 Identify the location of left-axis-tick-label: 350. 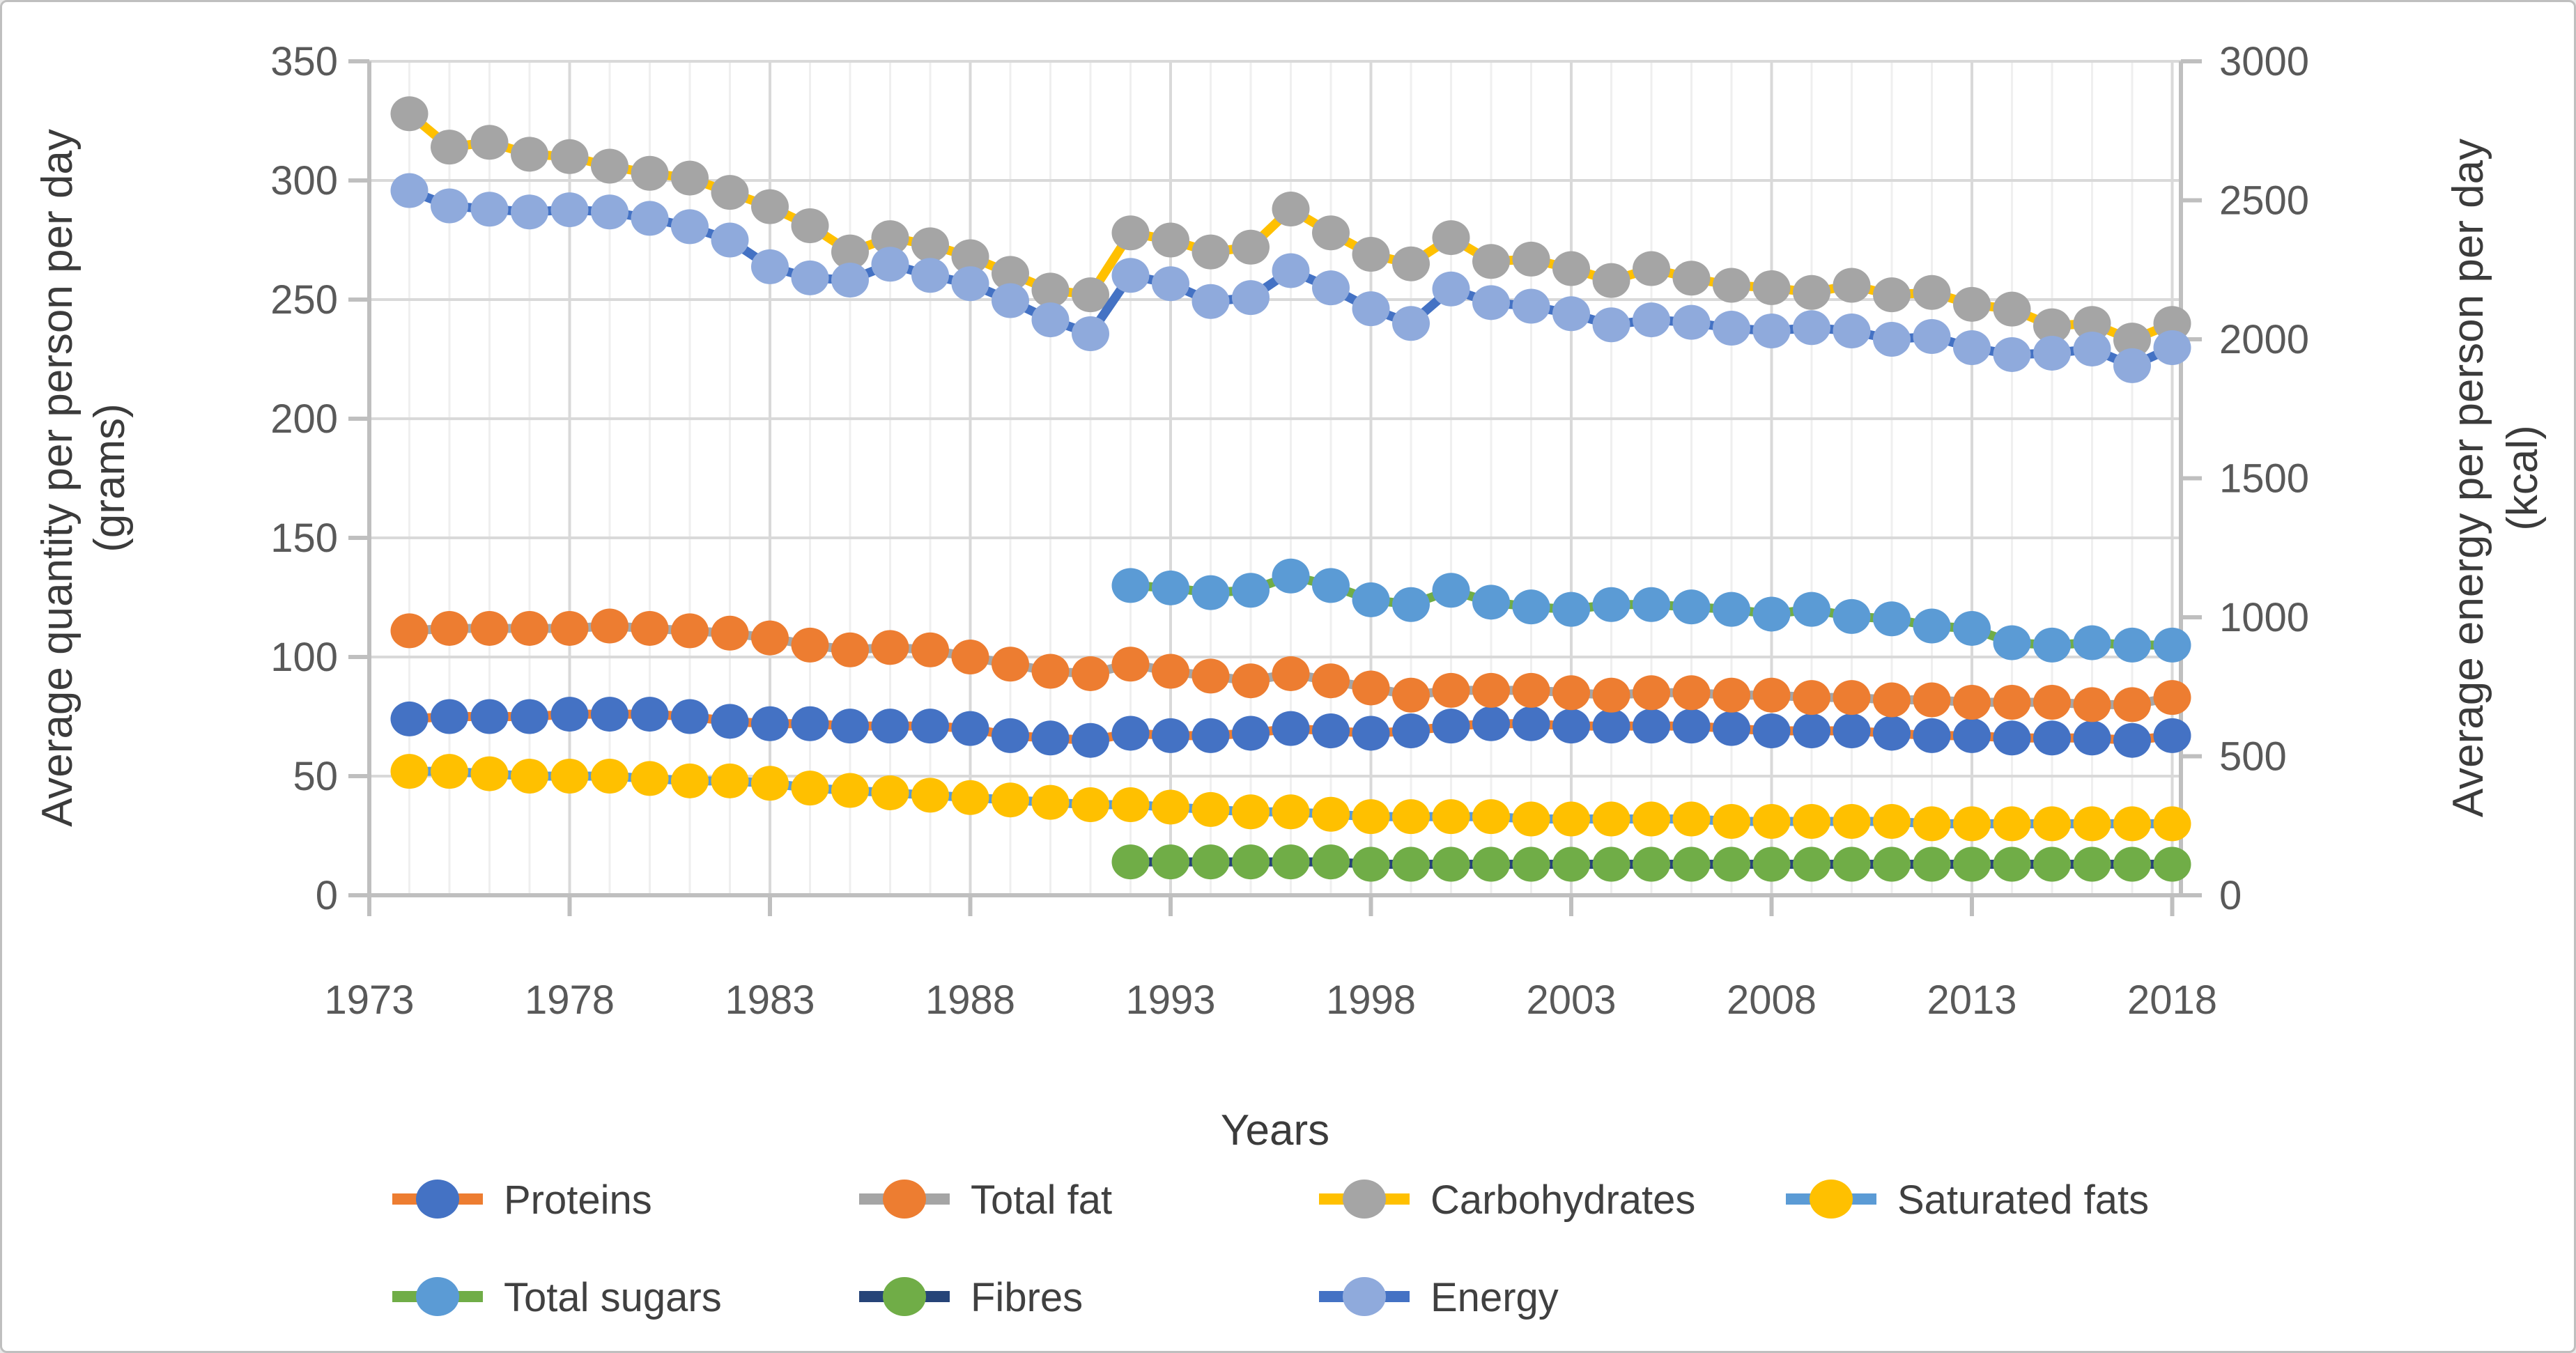
(304, 61).